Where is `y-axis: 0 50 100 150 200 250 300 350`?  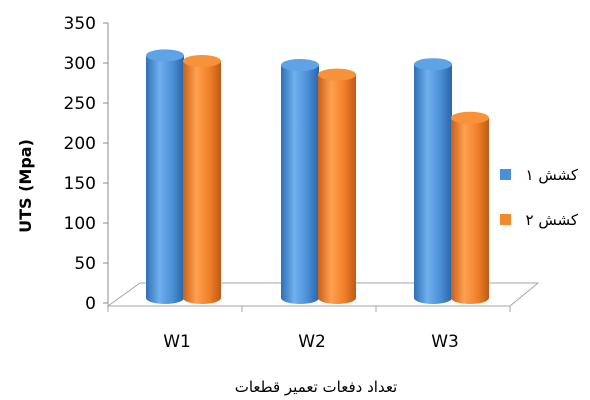
y-axis: 0 50 100 150 200 250 300 350 is located at coordinates (86, 164).